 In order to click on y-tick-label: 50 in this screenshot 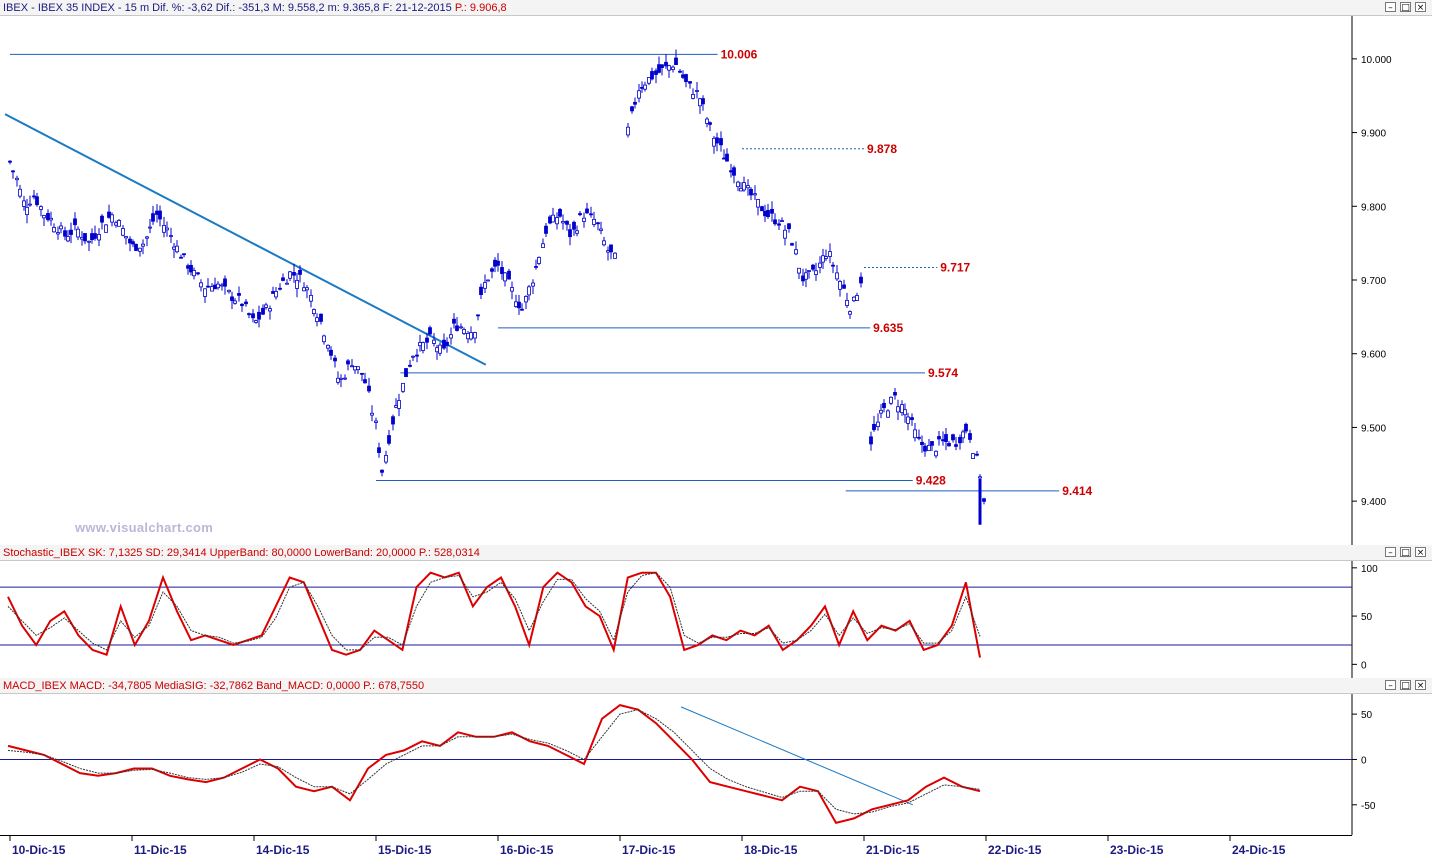, I will do `click(1367, 715)`.